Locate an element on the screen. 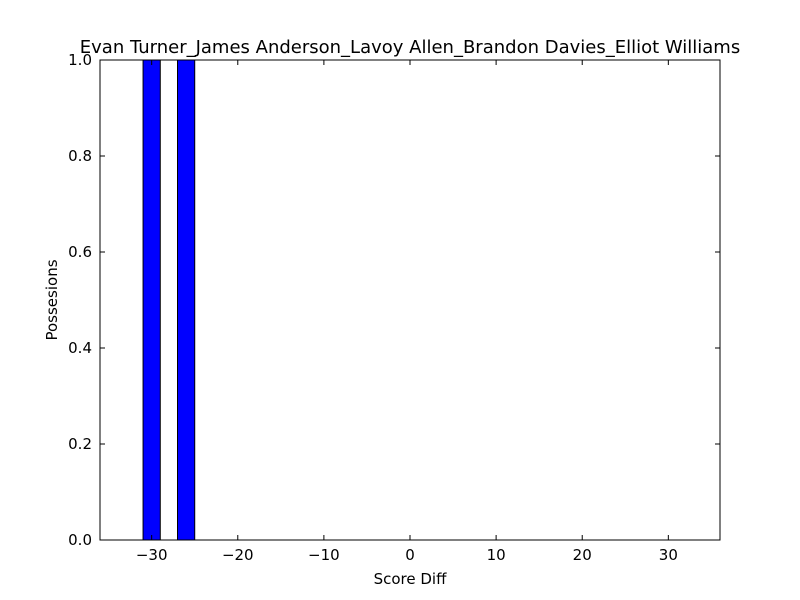  x-tick-label-2: −10 is located at coordinates (324, 555).